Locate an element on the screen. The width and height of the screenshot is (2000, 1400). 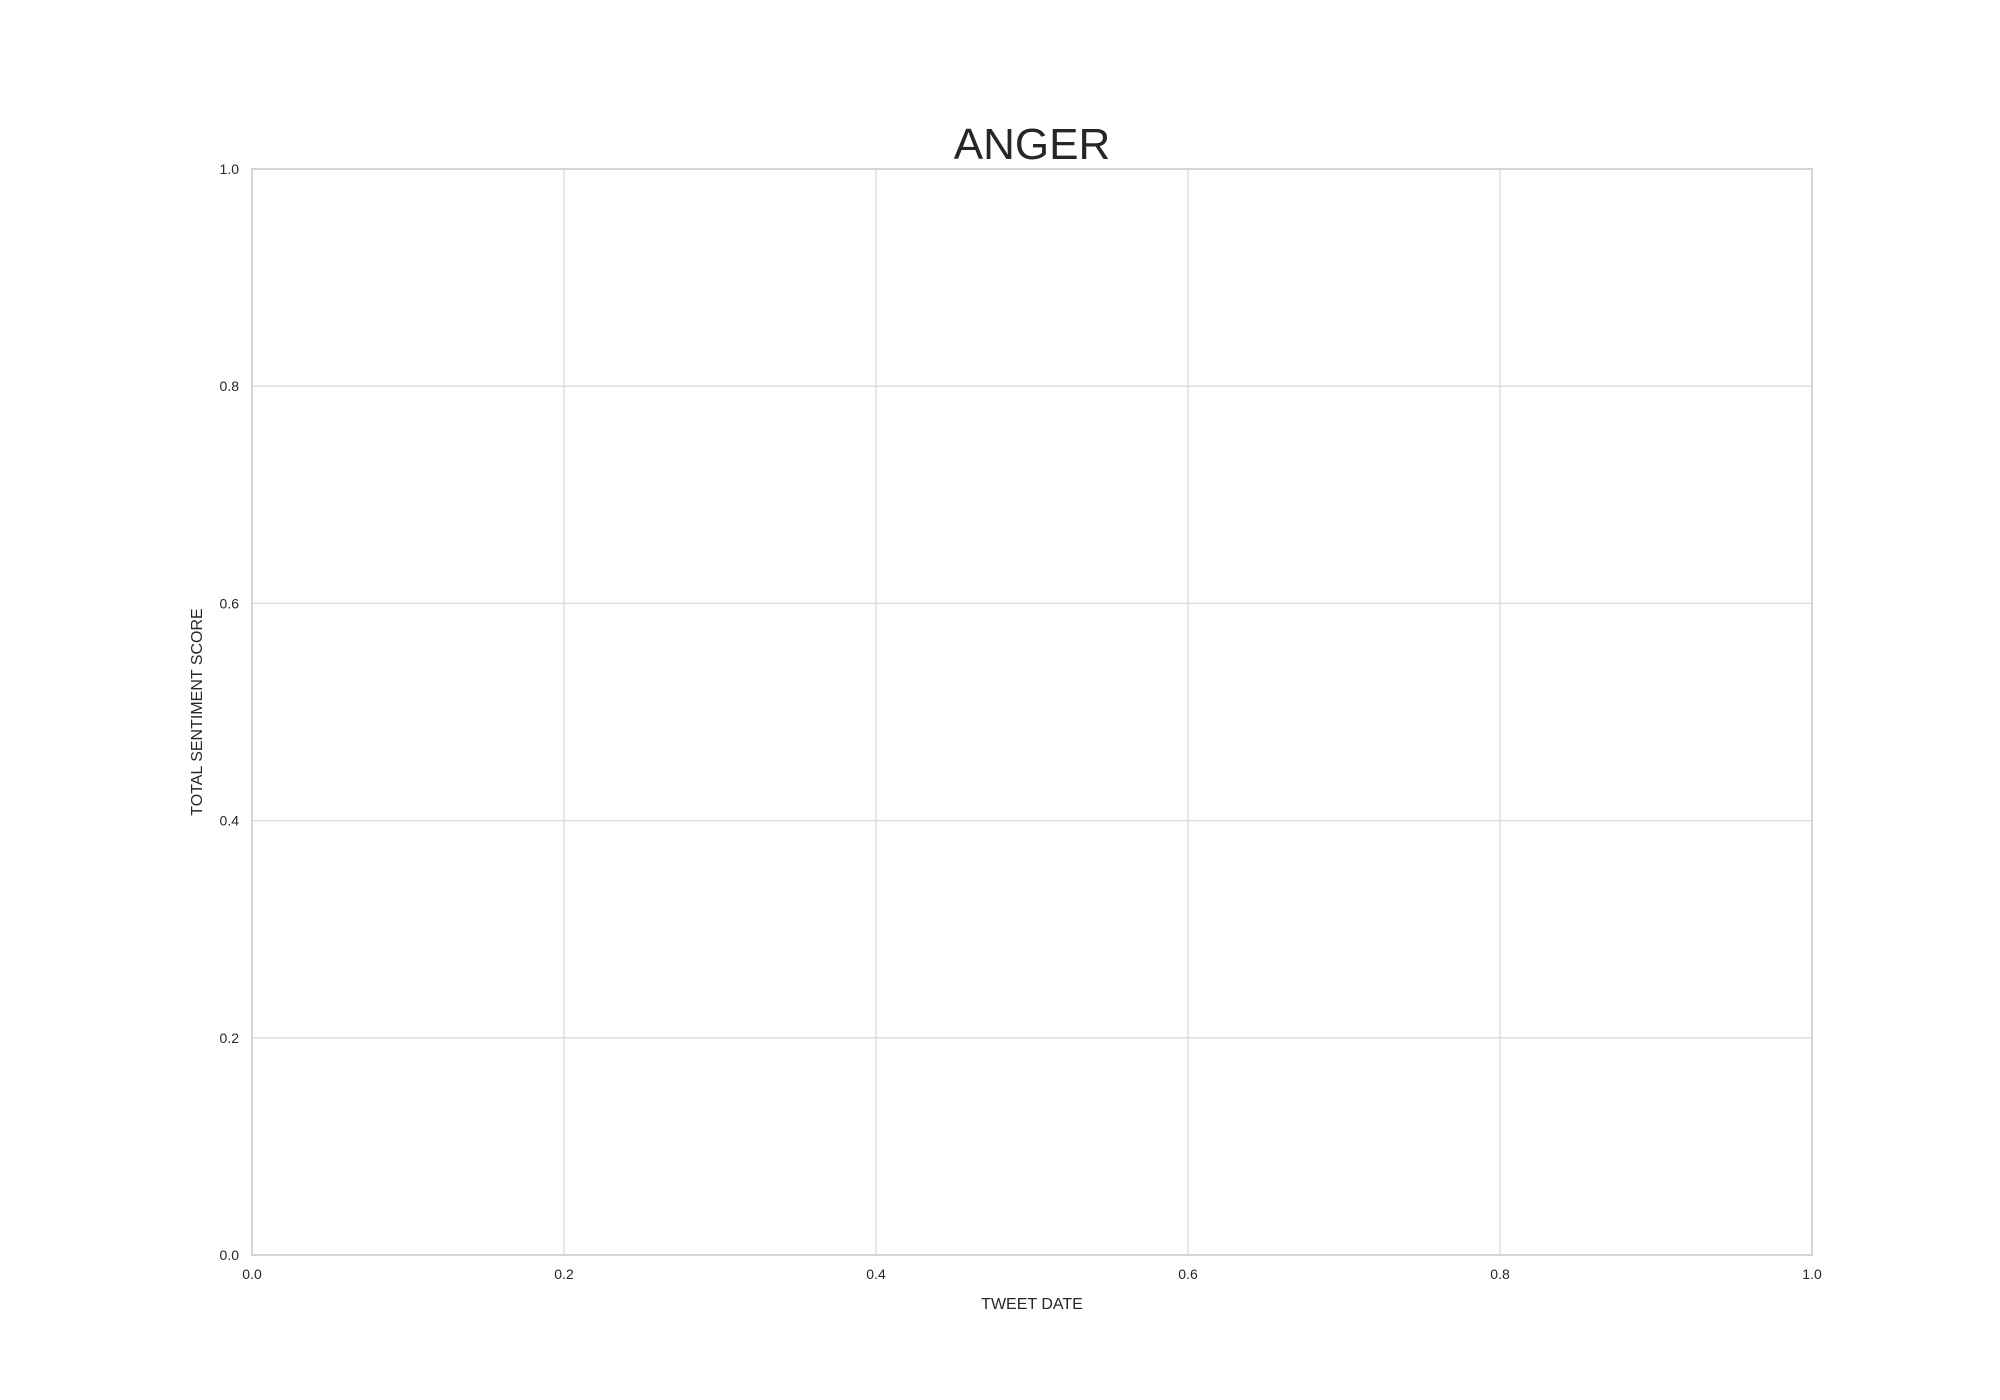
chart-title: ANGER is located at coordinates (1032, 144).